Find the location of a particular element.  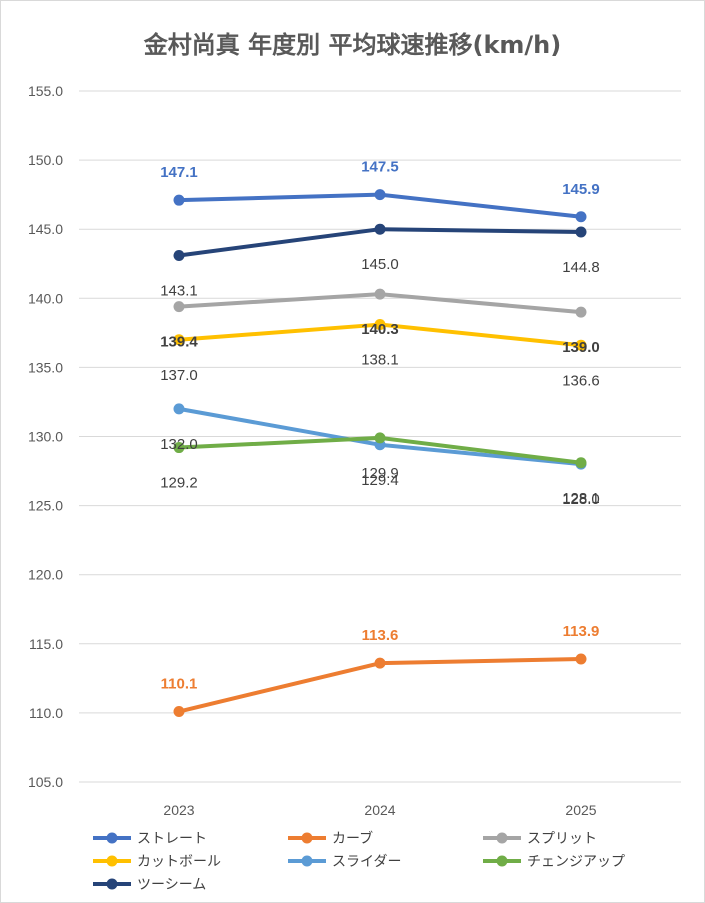

data-label: 139.0 is located at coordinates (581, 347).